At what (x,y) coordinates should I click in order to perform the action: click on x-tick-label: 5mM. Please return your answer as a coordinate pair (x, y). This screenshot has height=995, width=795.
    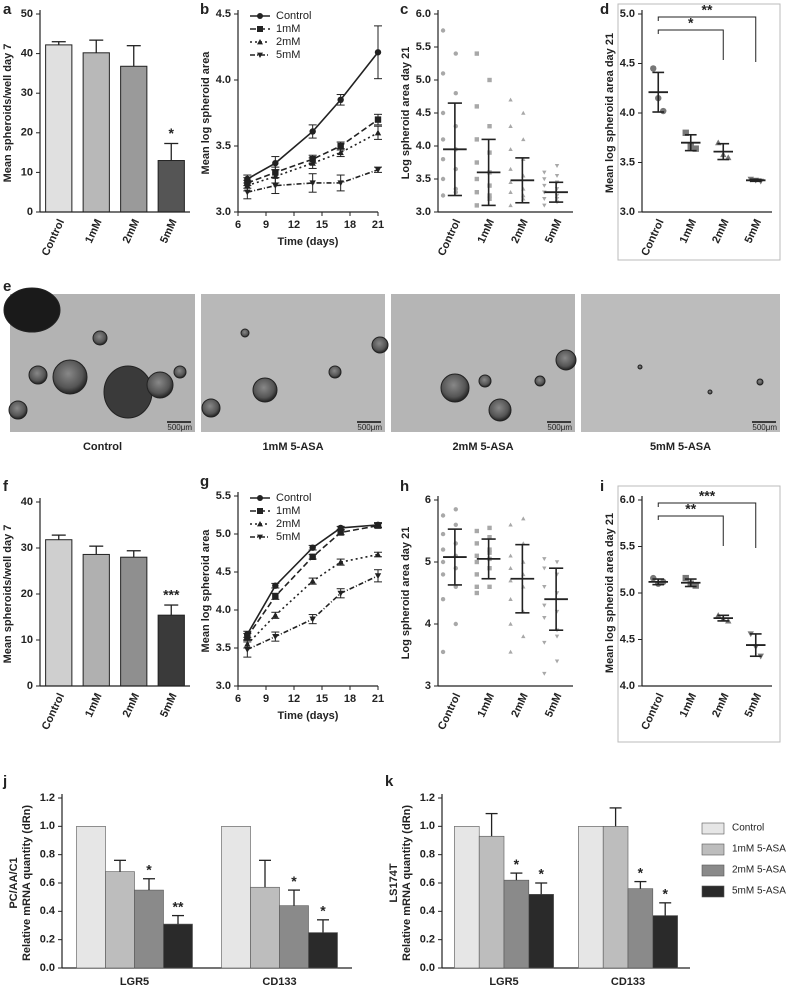
    Looking at the image, I should click on (168, 231).